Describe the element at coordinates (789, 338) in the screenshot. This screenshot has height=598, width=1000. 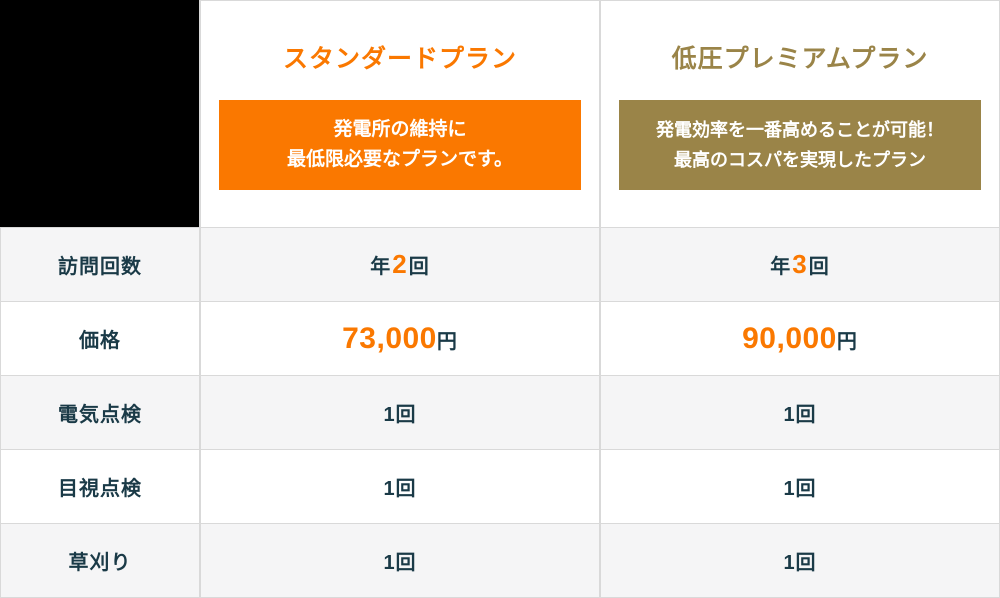
I see `price-amount: 90,000` at that location.